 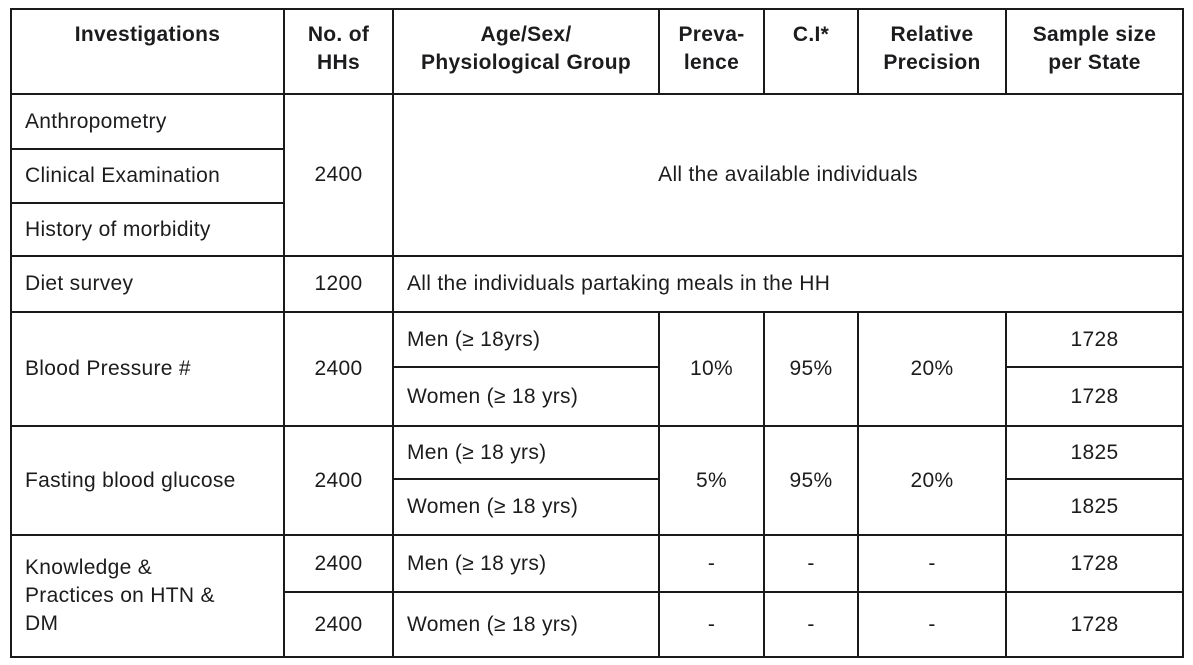 What do you see at coordinates (338, 175) in the screenshot?
I see `cell-anthro-group-hhs: 2400` at bounding box center [338, 175].